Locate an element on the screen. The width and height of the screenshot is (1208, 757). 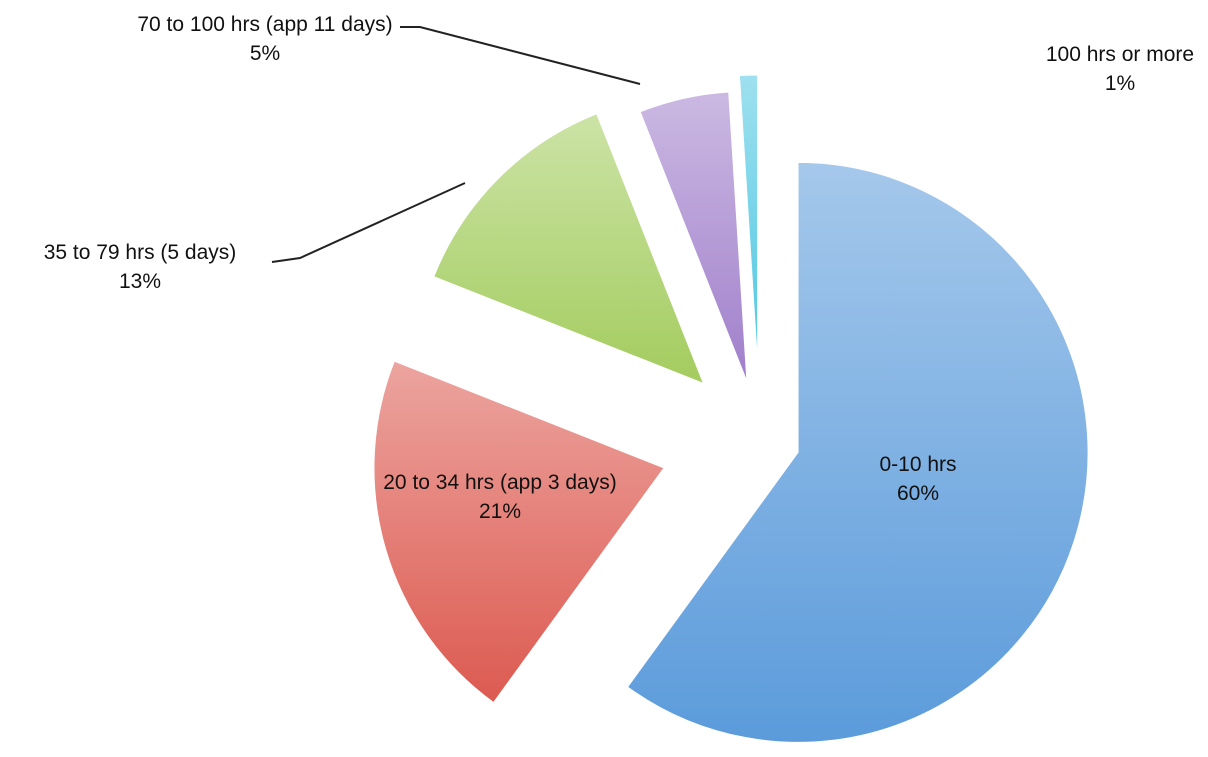
category-label: 20 to 34 hrs (app 3 days) is located at coordinates (500, 482).